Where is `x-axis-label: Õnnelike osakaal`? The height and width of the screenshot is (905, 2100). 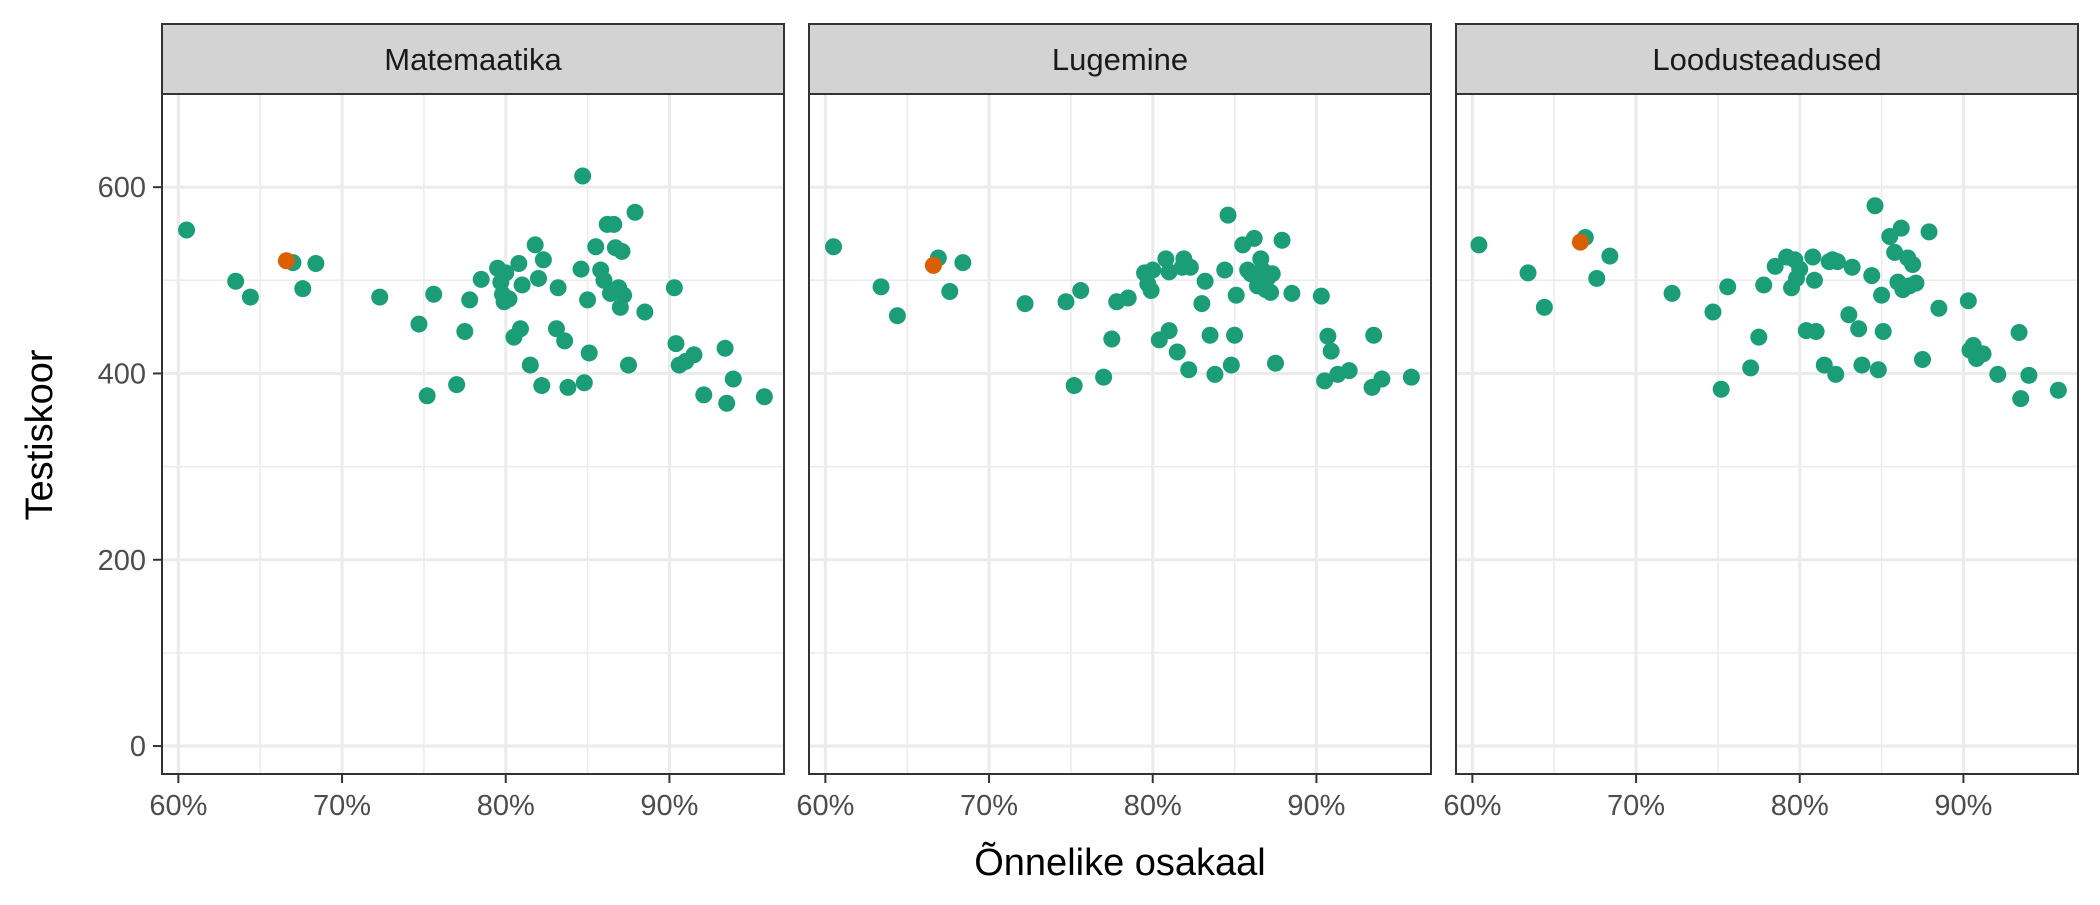
x-axis-label: Õnnelike osakaal is located at coordinates (1120, 862).